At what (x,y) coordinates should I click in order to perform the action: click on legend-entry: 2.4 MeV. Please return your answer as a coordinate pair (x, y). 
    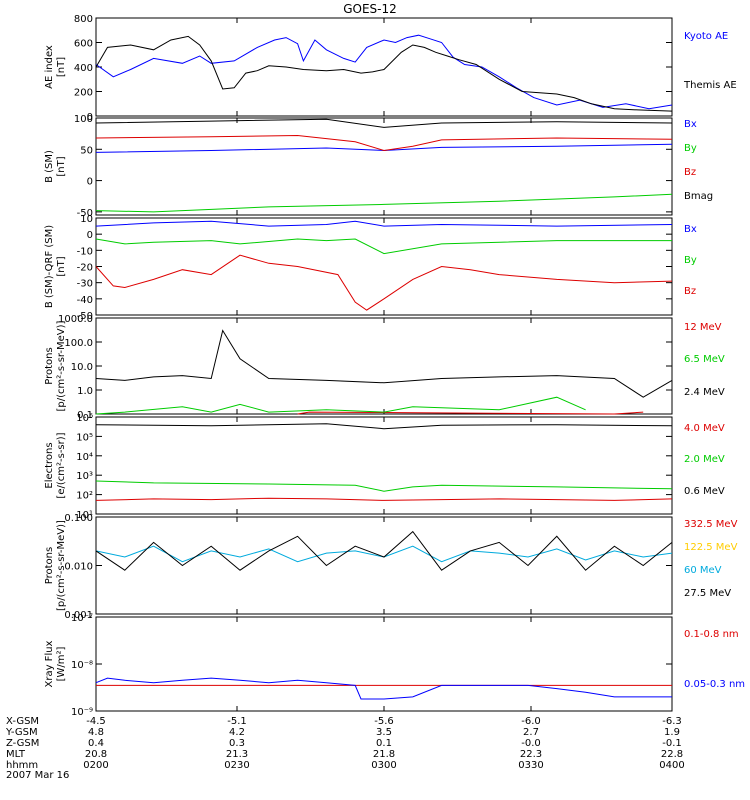
    Looking at the image, I should click on (704, 392).